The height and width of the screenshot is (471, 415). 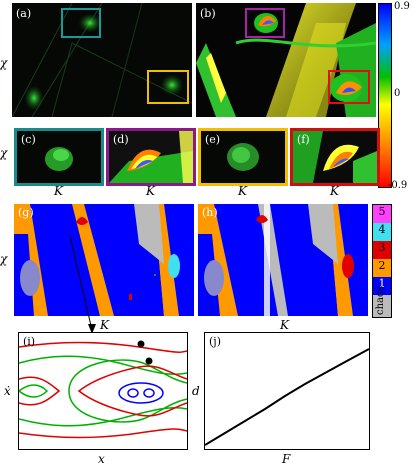 I want to click on panel-c: (c), so click(x=59, y=157).